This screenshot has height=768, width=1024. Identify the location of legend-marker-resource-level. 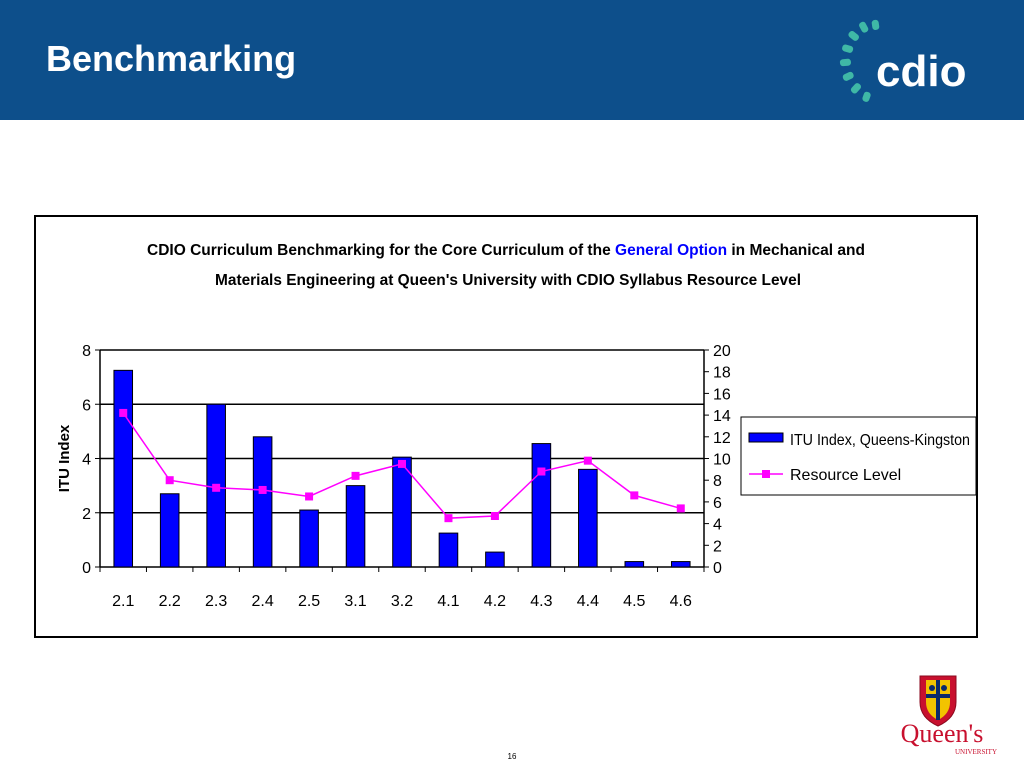
(766, 474).